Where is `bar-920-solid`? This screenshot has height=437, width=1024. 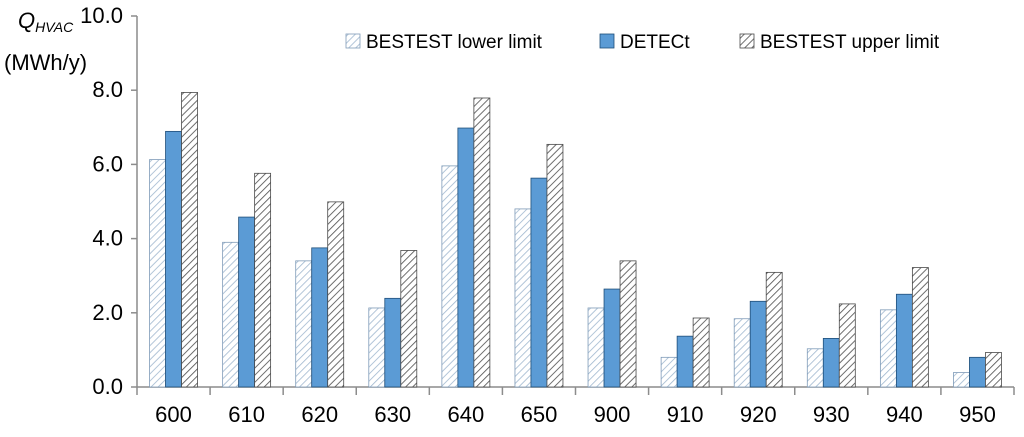
bar-920-solid is located at coordinates (758, 344).